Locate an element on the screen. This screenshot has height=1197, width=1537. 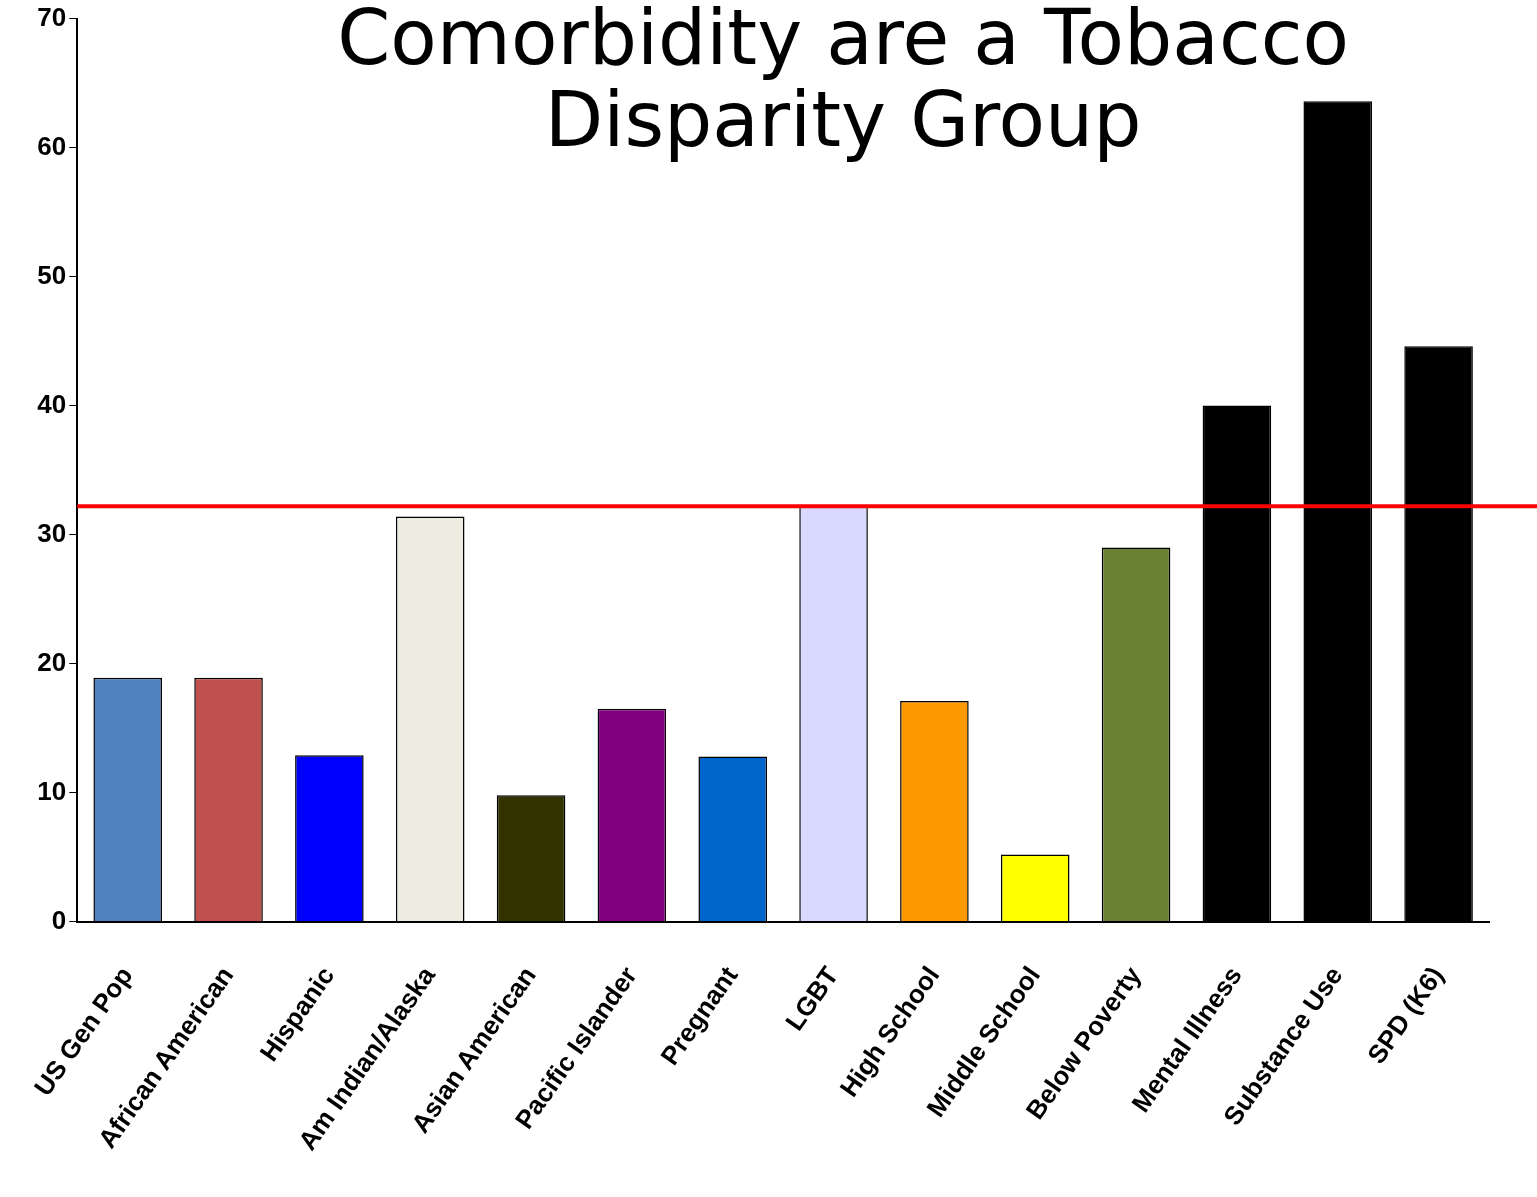
y-tick-label: 40 is located at coordinates (52, 403).